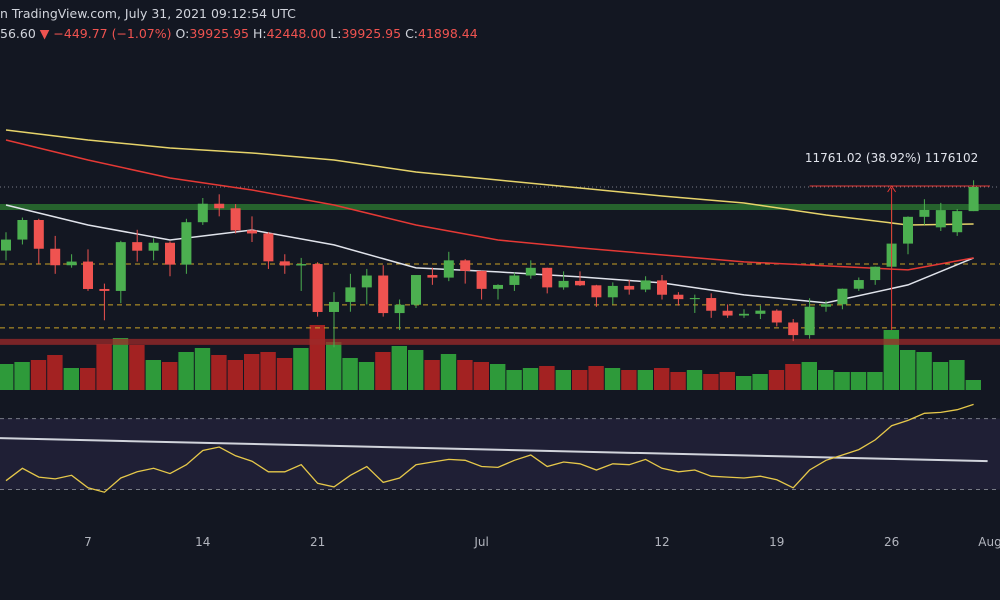 The height and width of the screenshot is (600, 1000). I want to click on x-tick-label: 21, so click(317, 542).